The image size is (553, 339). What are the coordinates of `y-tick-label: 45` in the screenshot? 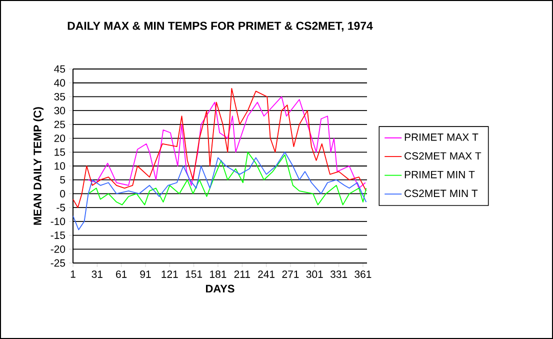 It's located at (60, 69).